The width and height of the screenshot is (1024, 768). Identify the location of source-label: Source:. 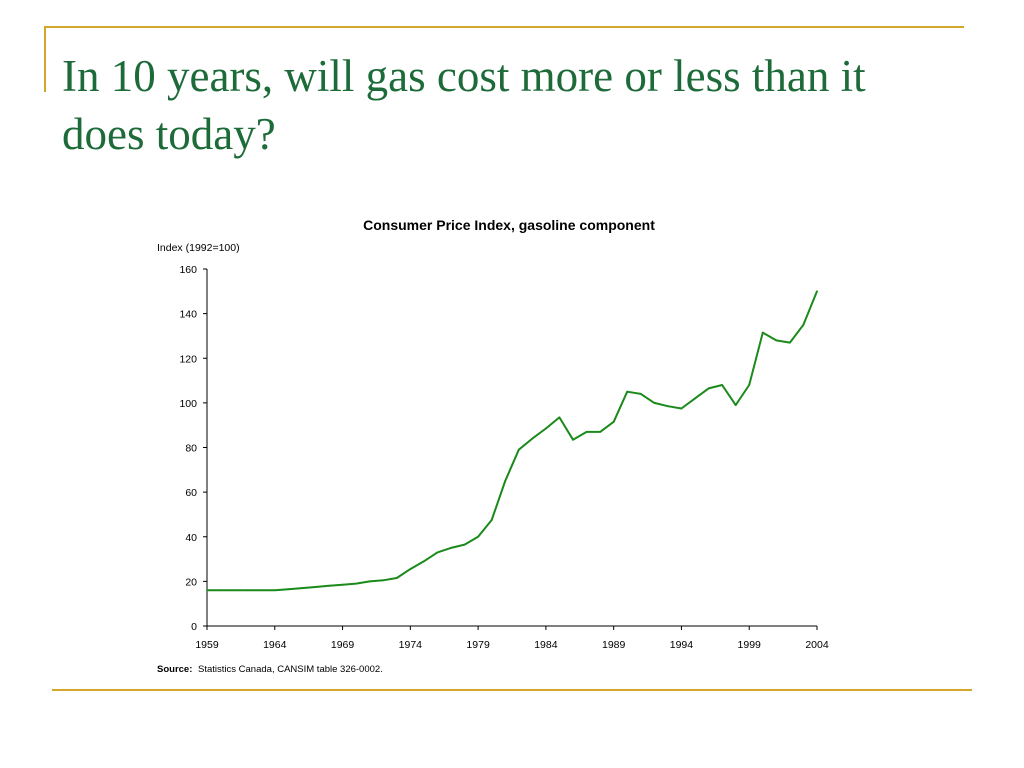
(174, 669).